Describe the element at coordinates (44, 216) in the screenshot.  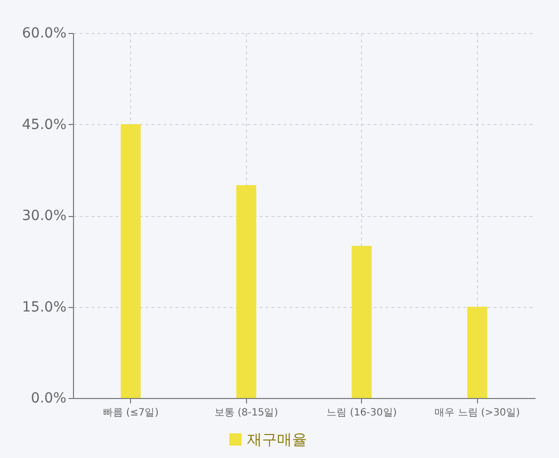
I see `y-tick-label: 30.0%` at that location.